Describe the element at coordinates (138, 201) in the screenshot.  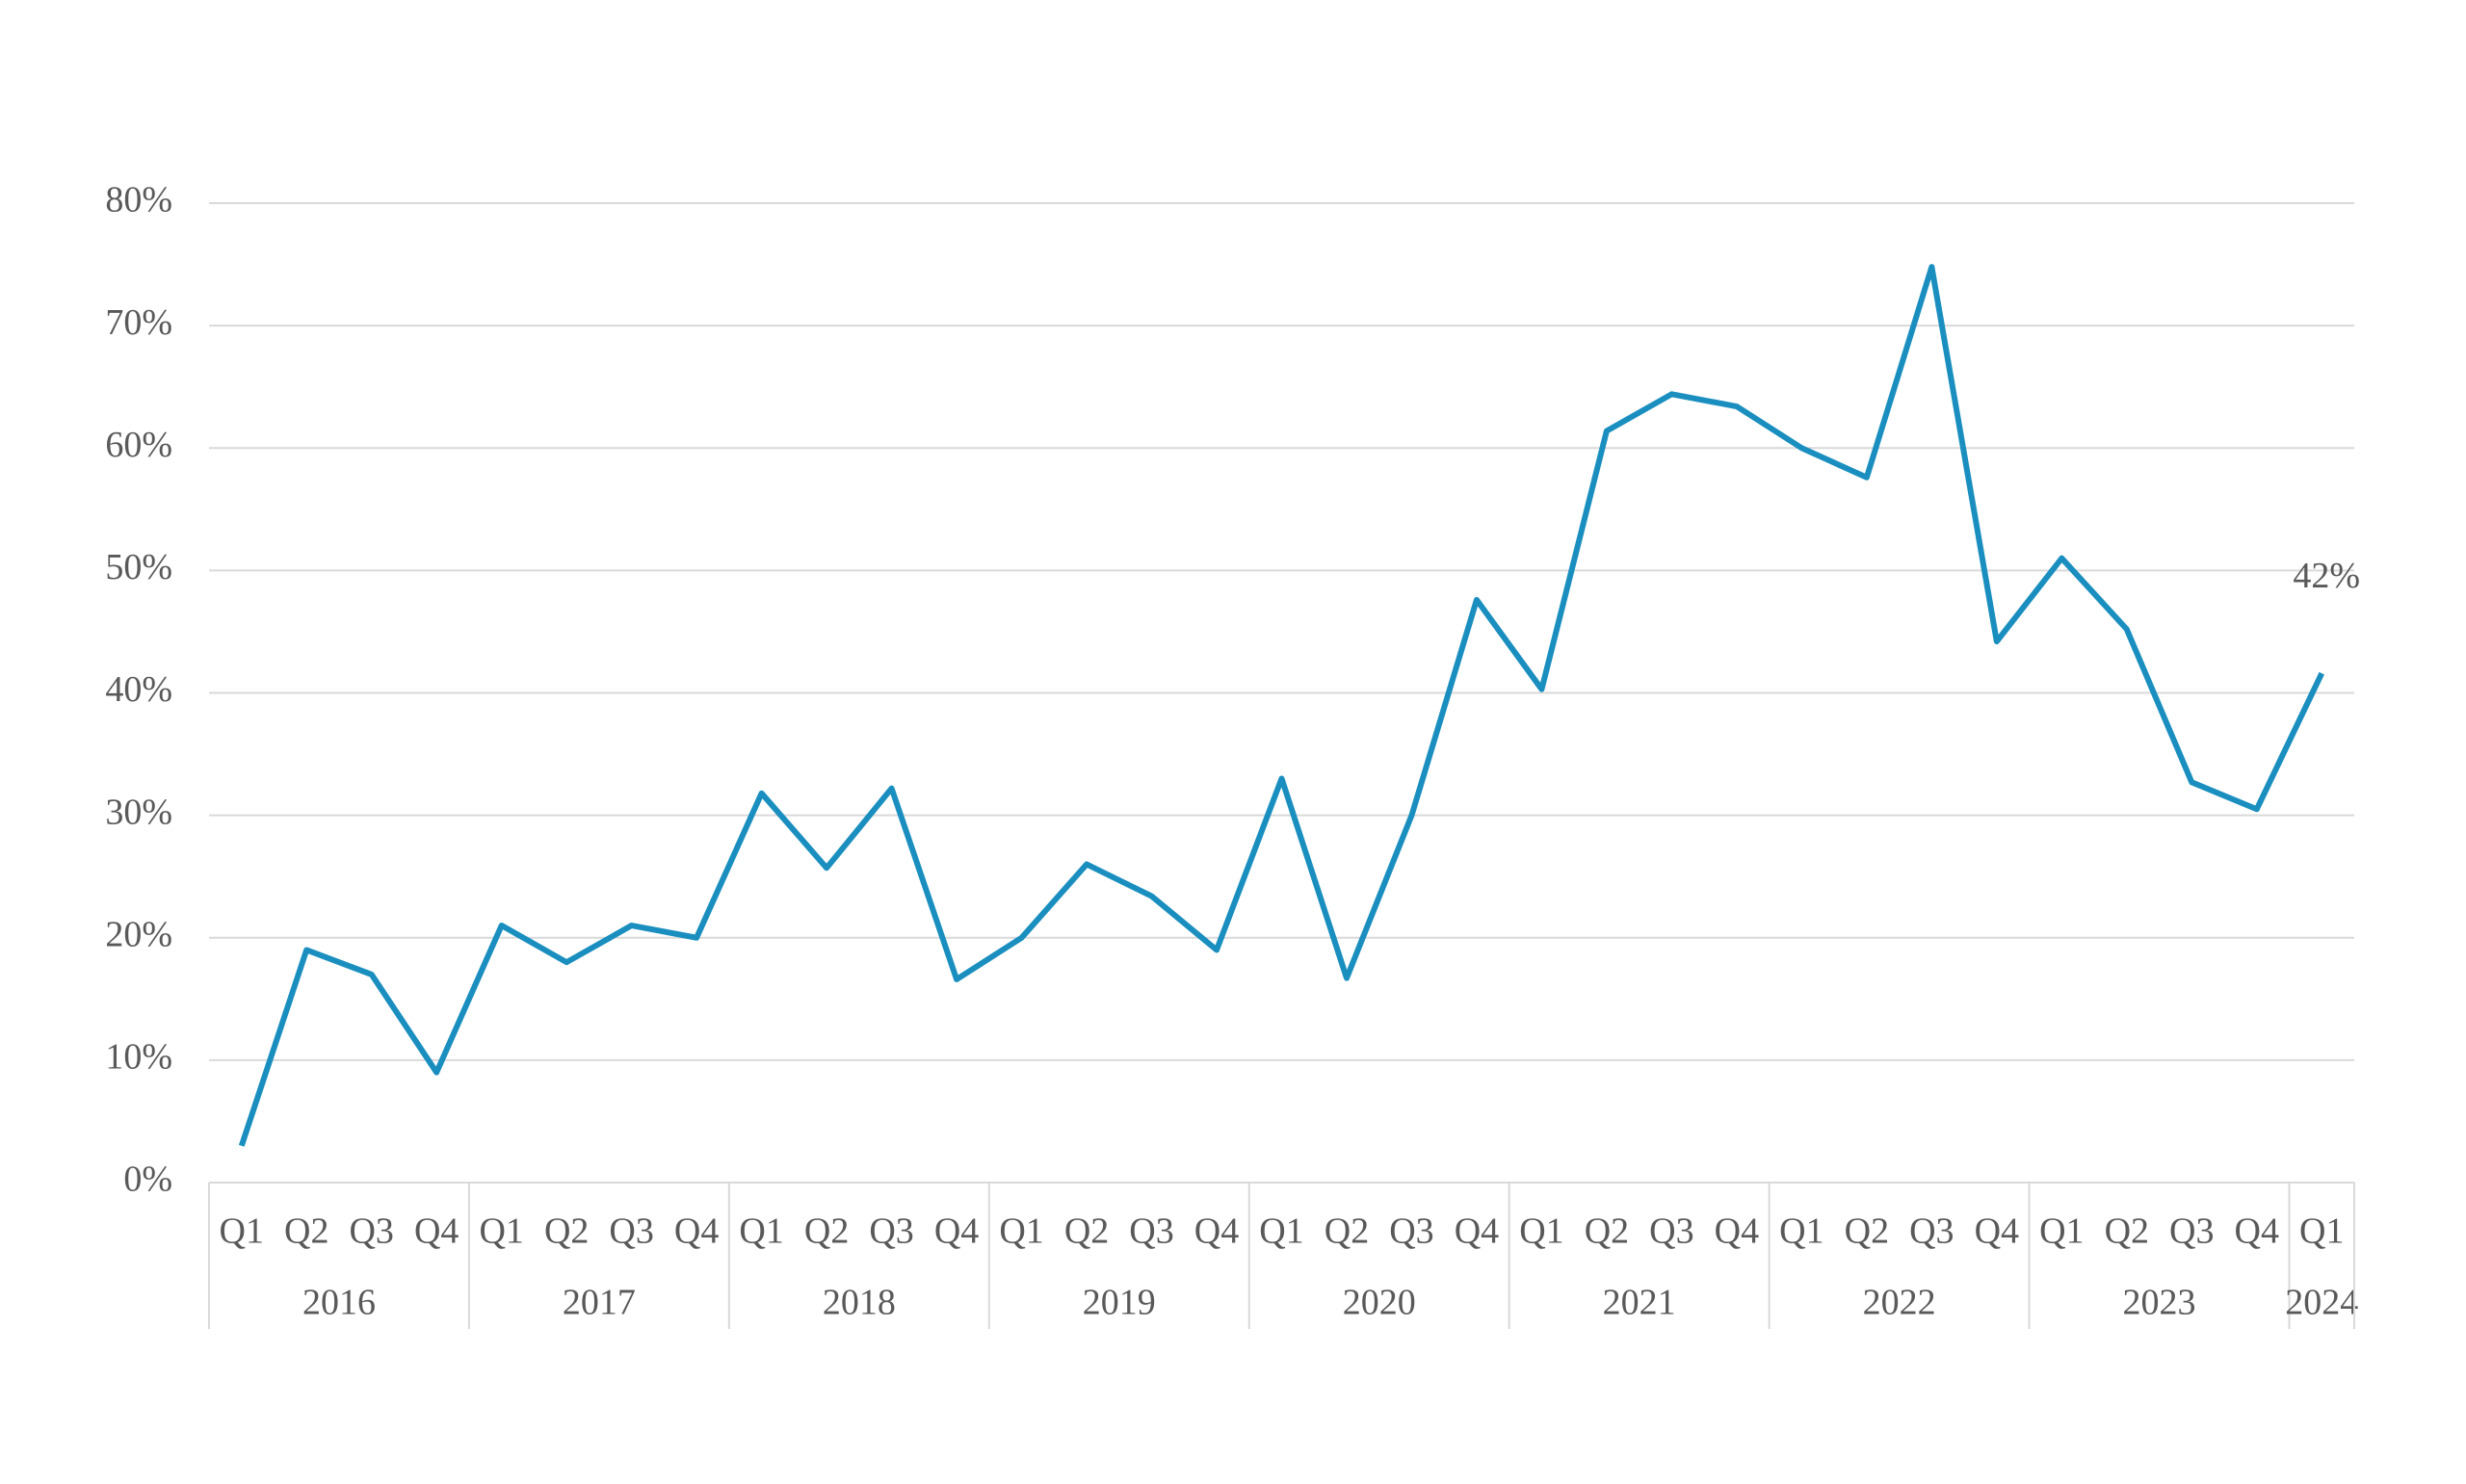
I see `y-tick-label: 80%` at that location.